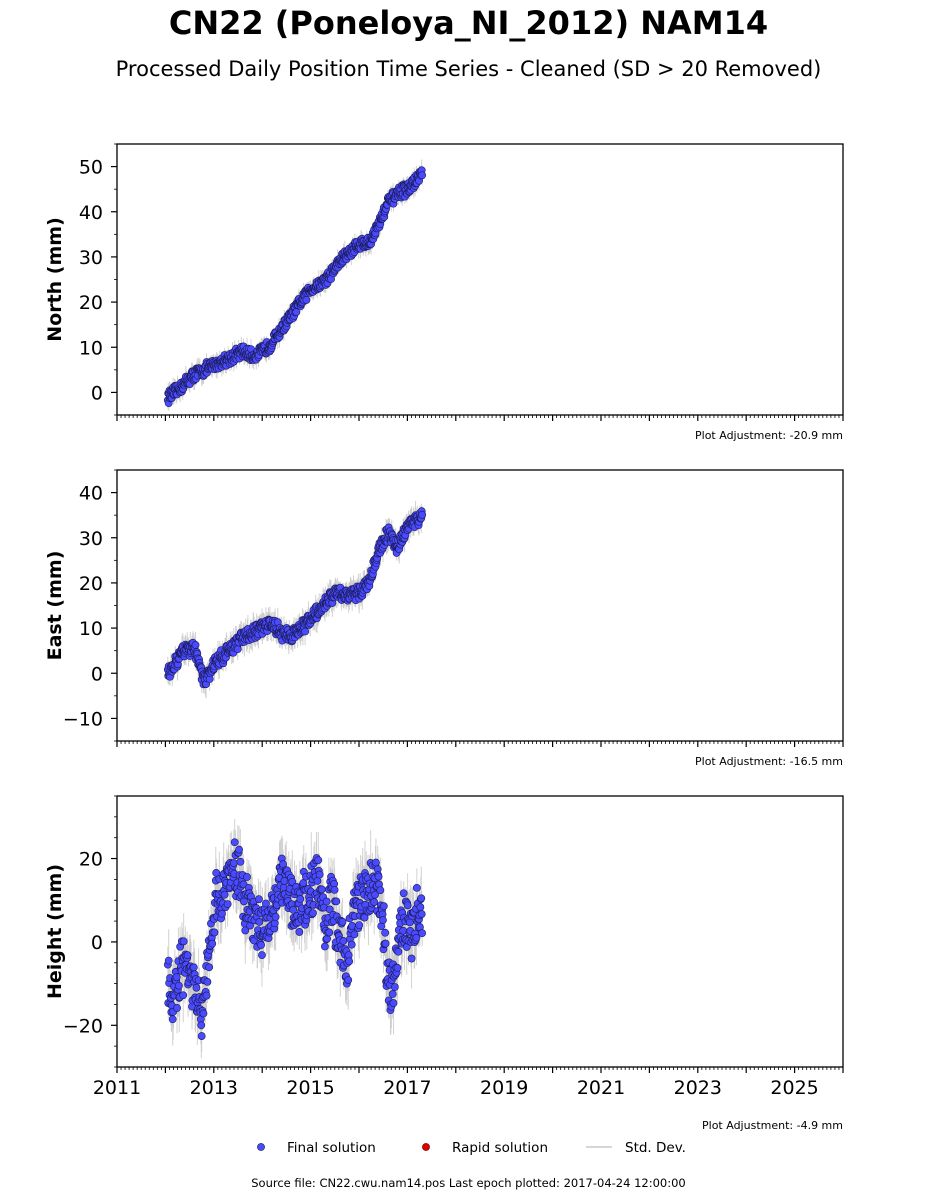 The image size is (937, 1200). What do you see at coordinates (55, 931) in the screenshot?
I see `y-axis-label: Height (mm)` at bounding box center [55, 931].